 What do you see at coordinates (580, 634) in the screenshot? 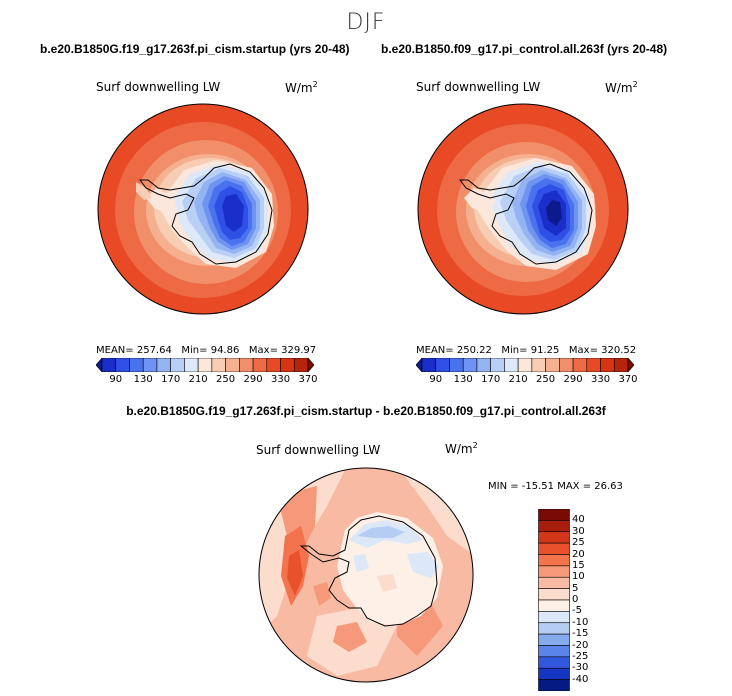
I see `colorbar-tick-label: -15` at bounding box center [580, 634].